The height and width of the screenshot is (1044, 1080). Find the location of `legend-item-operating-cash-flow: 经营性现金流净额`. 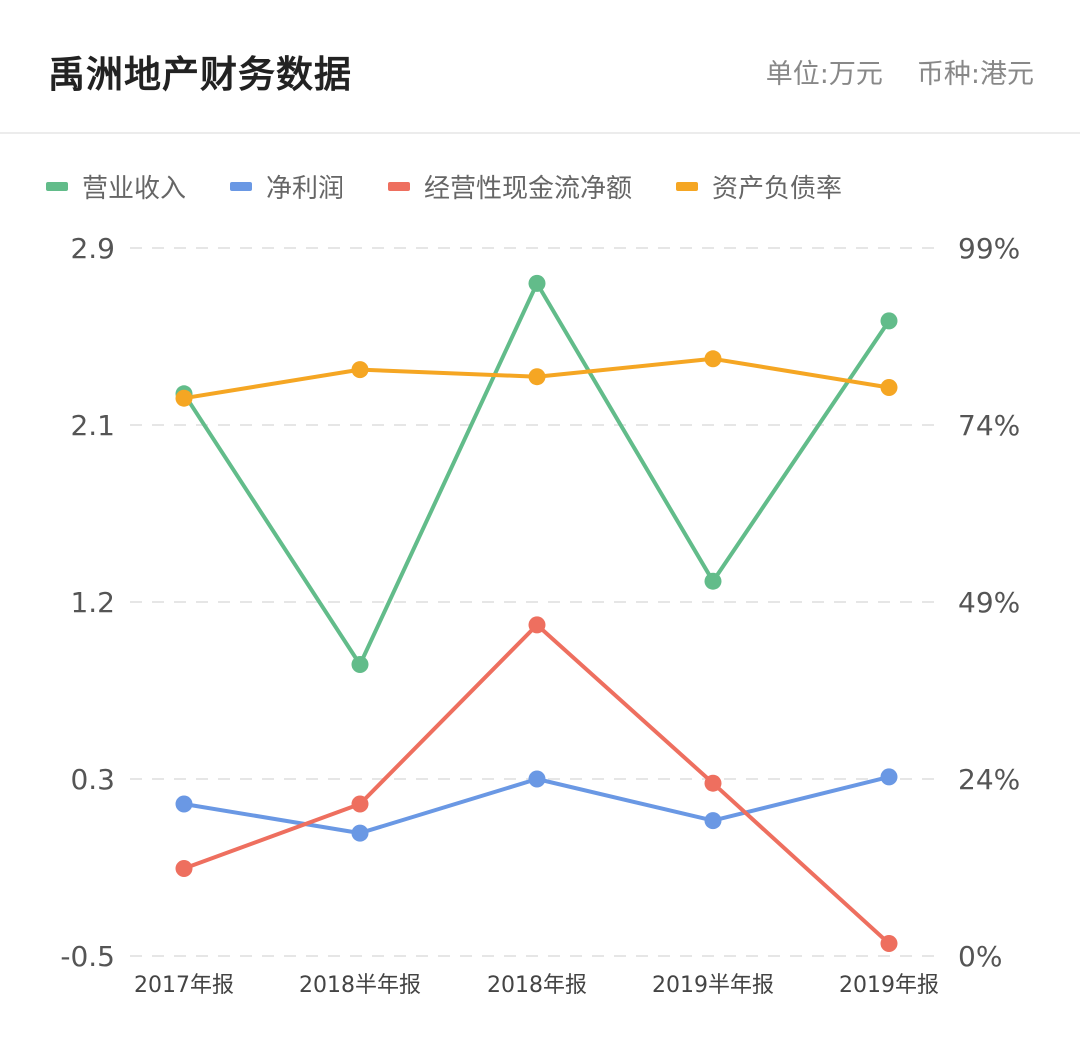

legend-item-operating-cash-flow: 经营性现金流净额 is located at coordinates (510, 186).